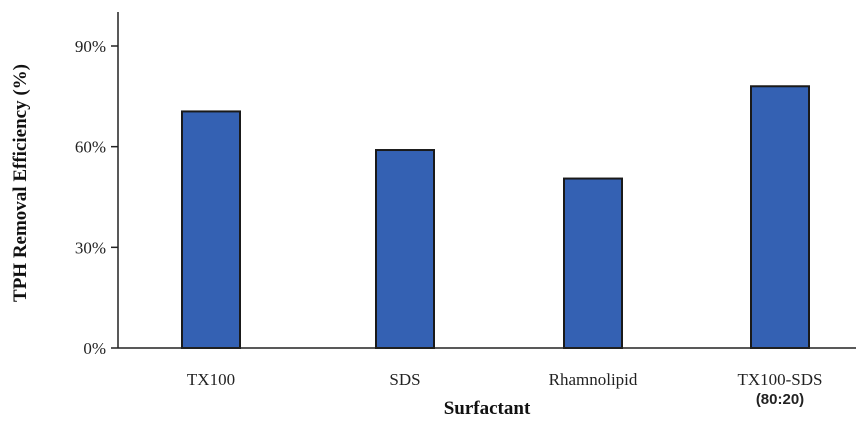 Image resolution: width=866 pixels, height=423 pixels. What do you see at coordinates (20, 183) in the screenshot?
I see `y-axis-title: TPH Removal Efficiency (%)` at bounding box center [20, 183].